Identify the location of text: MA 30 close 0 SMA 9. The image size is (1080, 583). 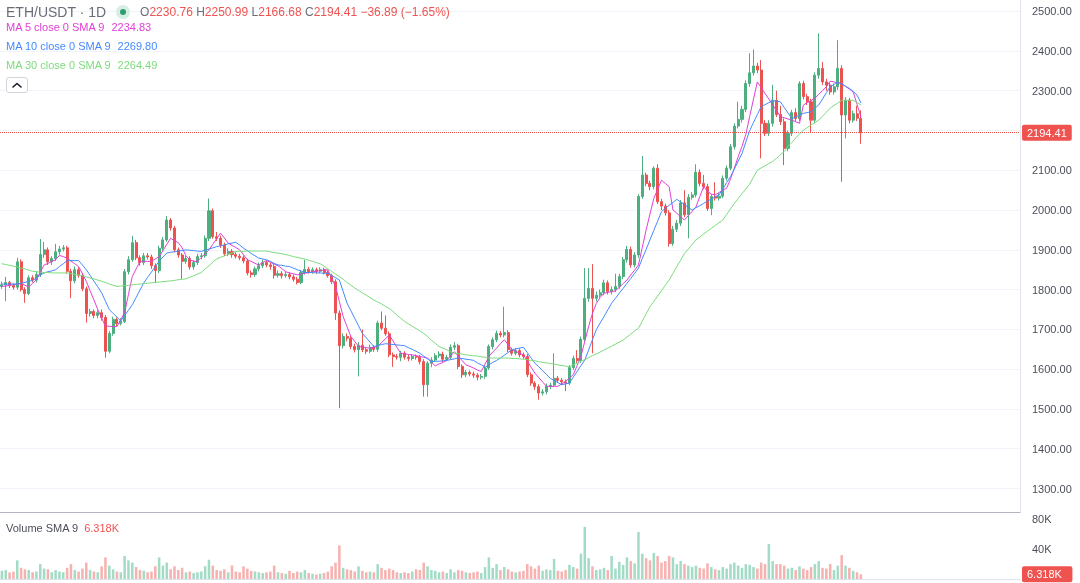
(58, 65).